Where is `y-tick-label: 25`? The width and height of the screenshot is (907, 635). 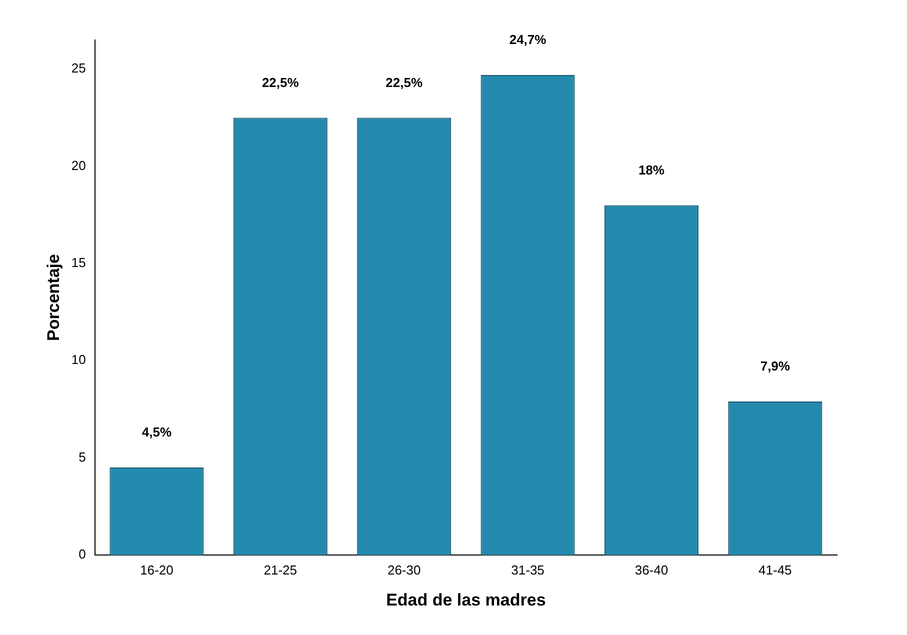
y-tick-label: 25 is located at coordinates (78, 68).